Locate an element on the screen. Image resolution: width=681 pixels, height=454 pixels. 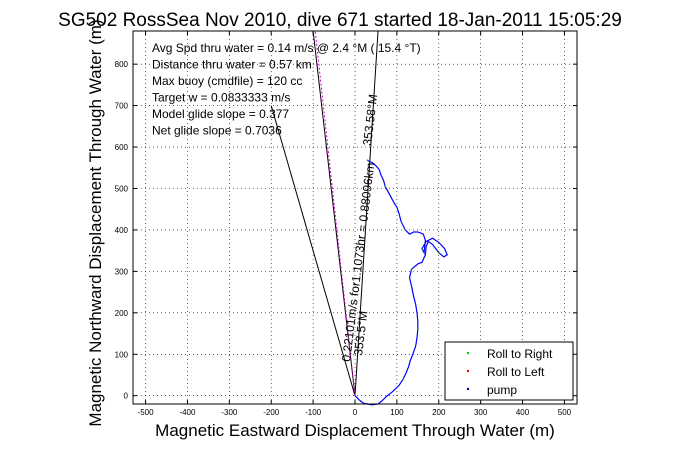
annotation-line: Max buoy (cmdfile) = 120 cc is located at coordinates (227, 81).